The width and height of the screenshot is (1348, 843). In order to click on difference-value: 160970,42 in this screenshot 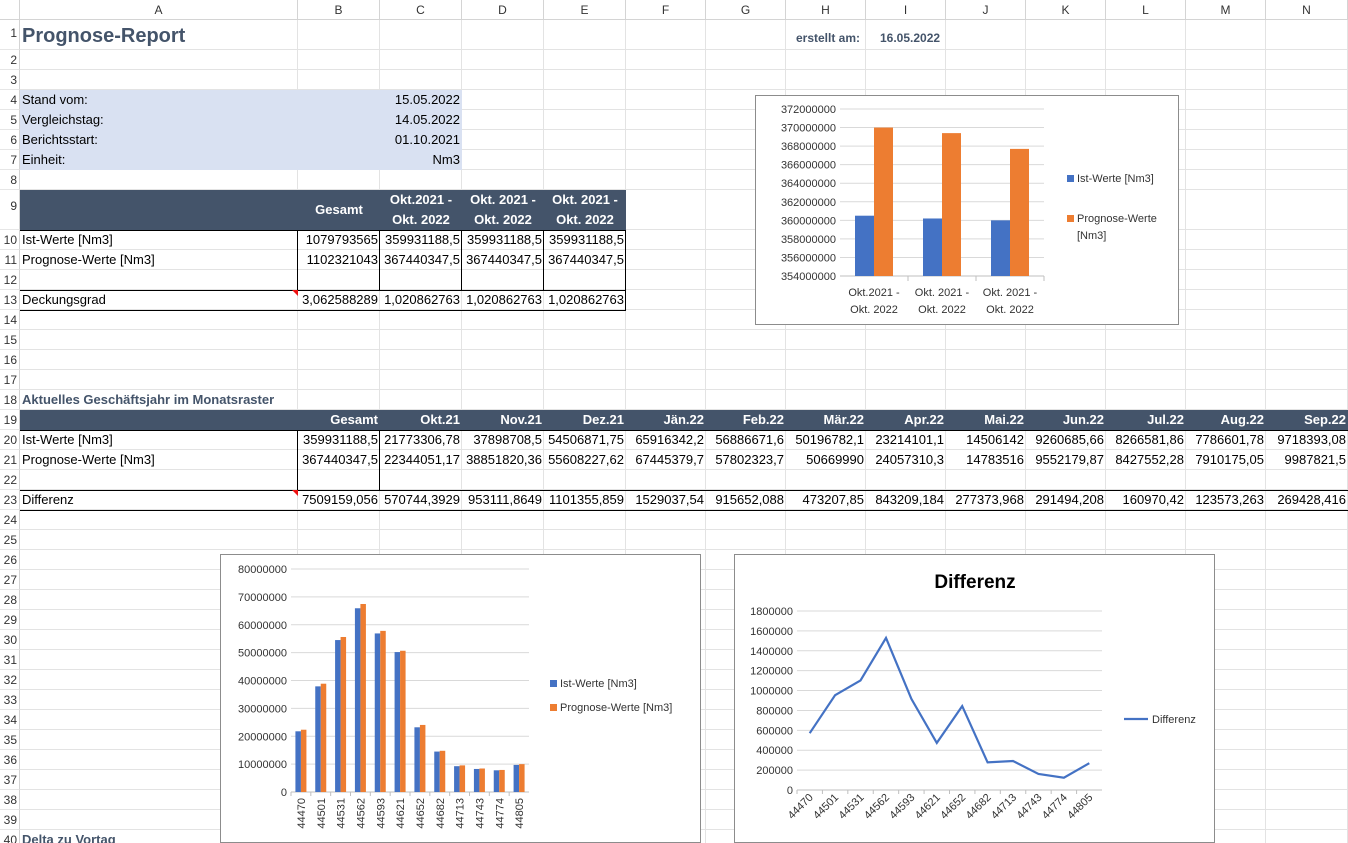, I will do `click(1153, 499)`.